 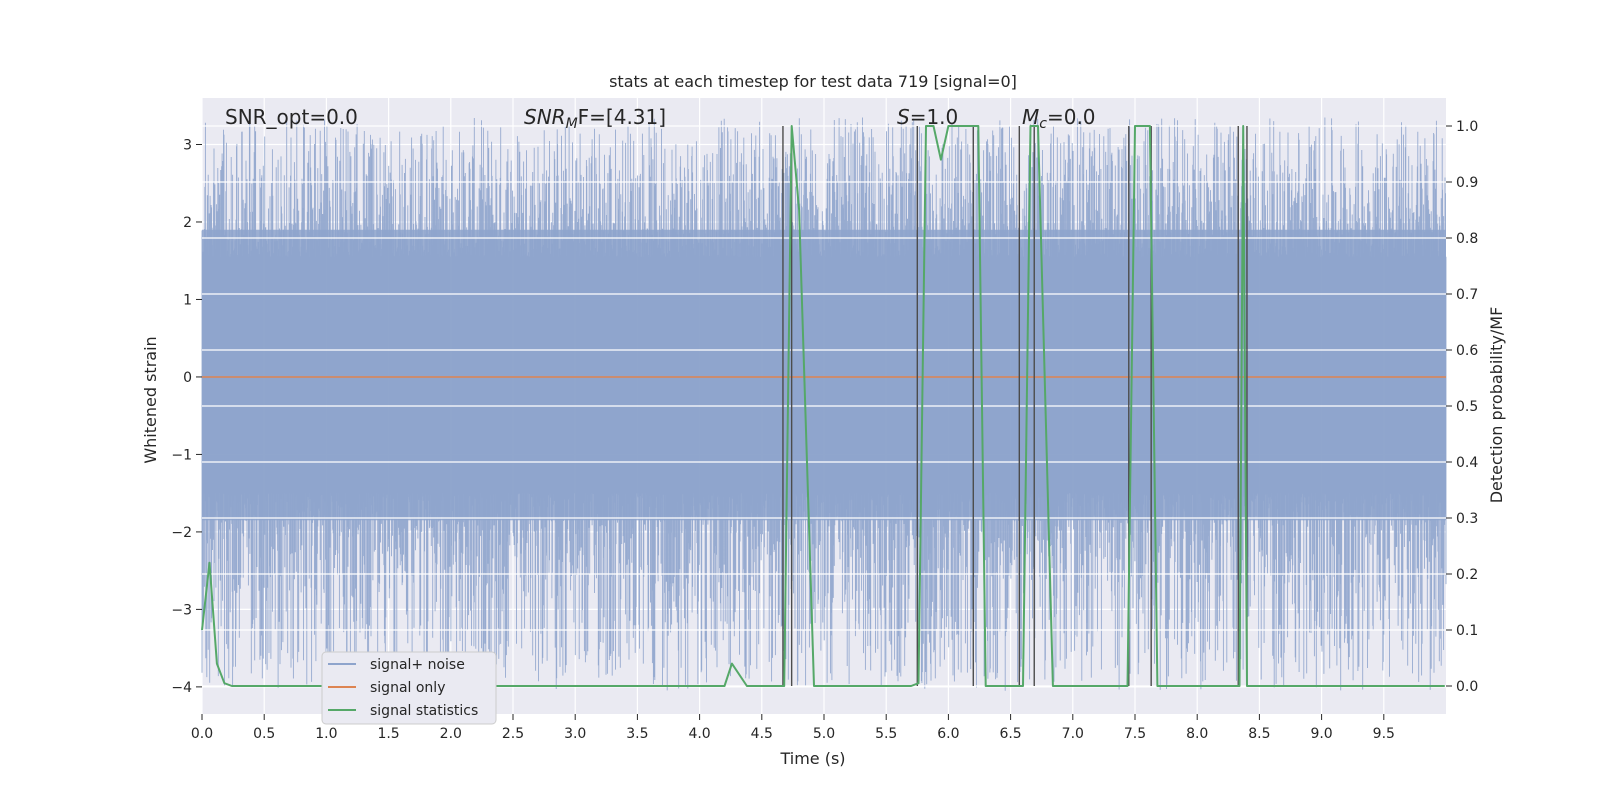 I want to click on y-tick-label-right: 0.5, so click(x=1467, y=407).